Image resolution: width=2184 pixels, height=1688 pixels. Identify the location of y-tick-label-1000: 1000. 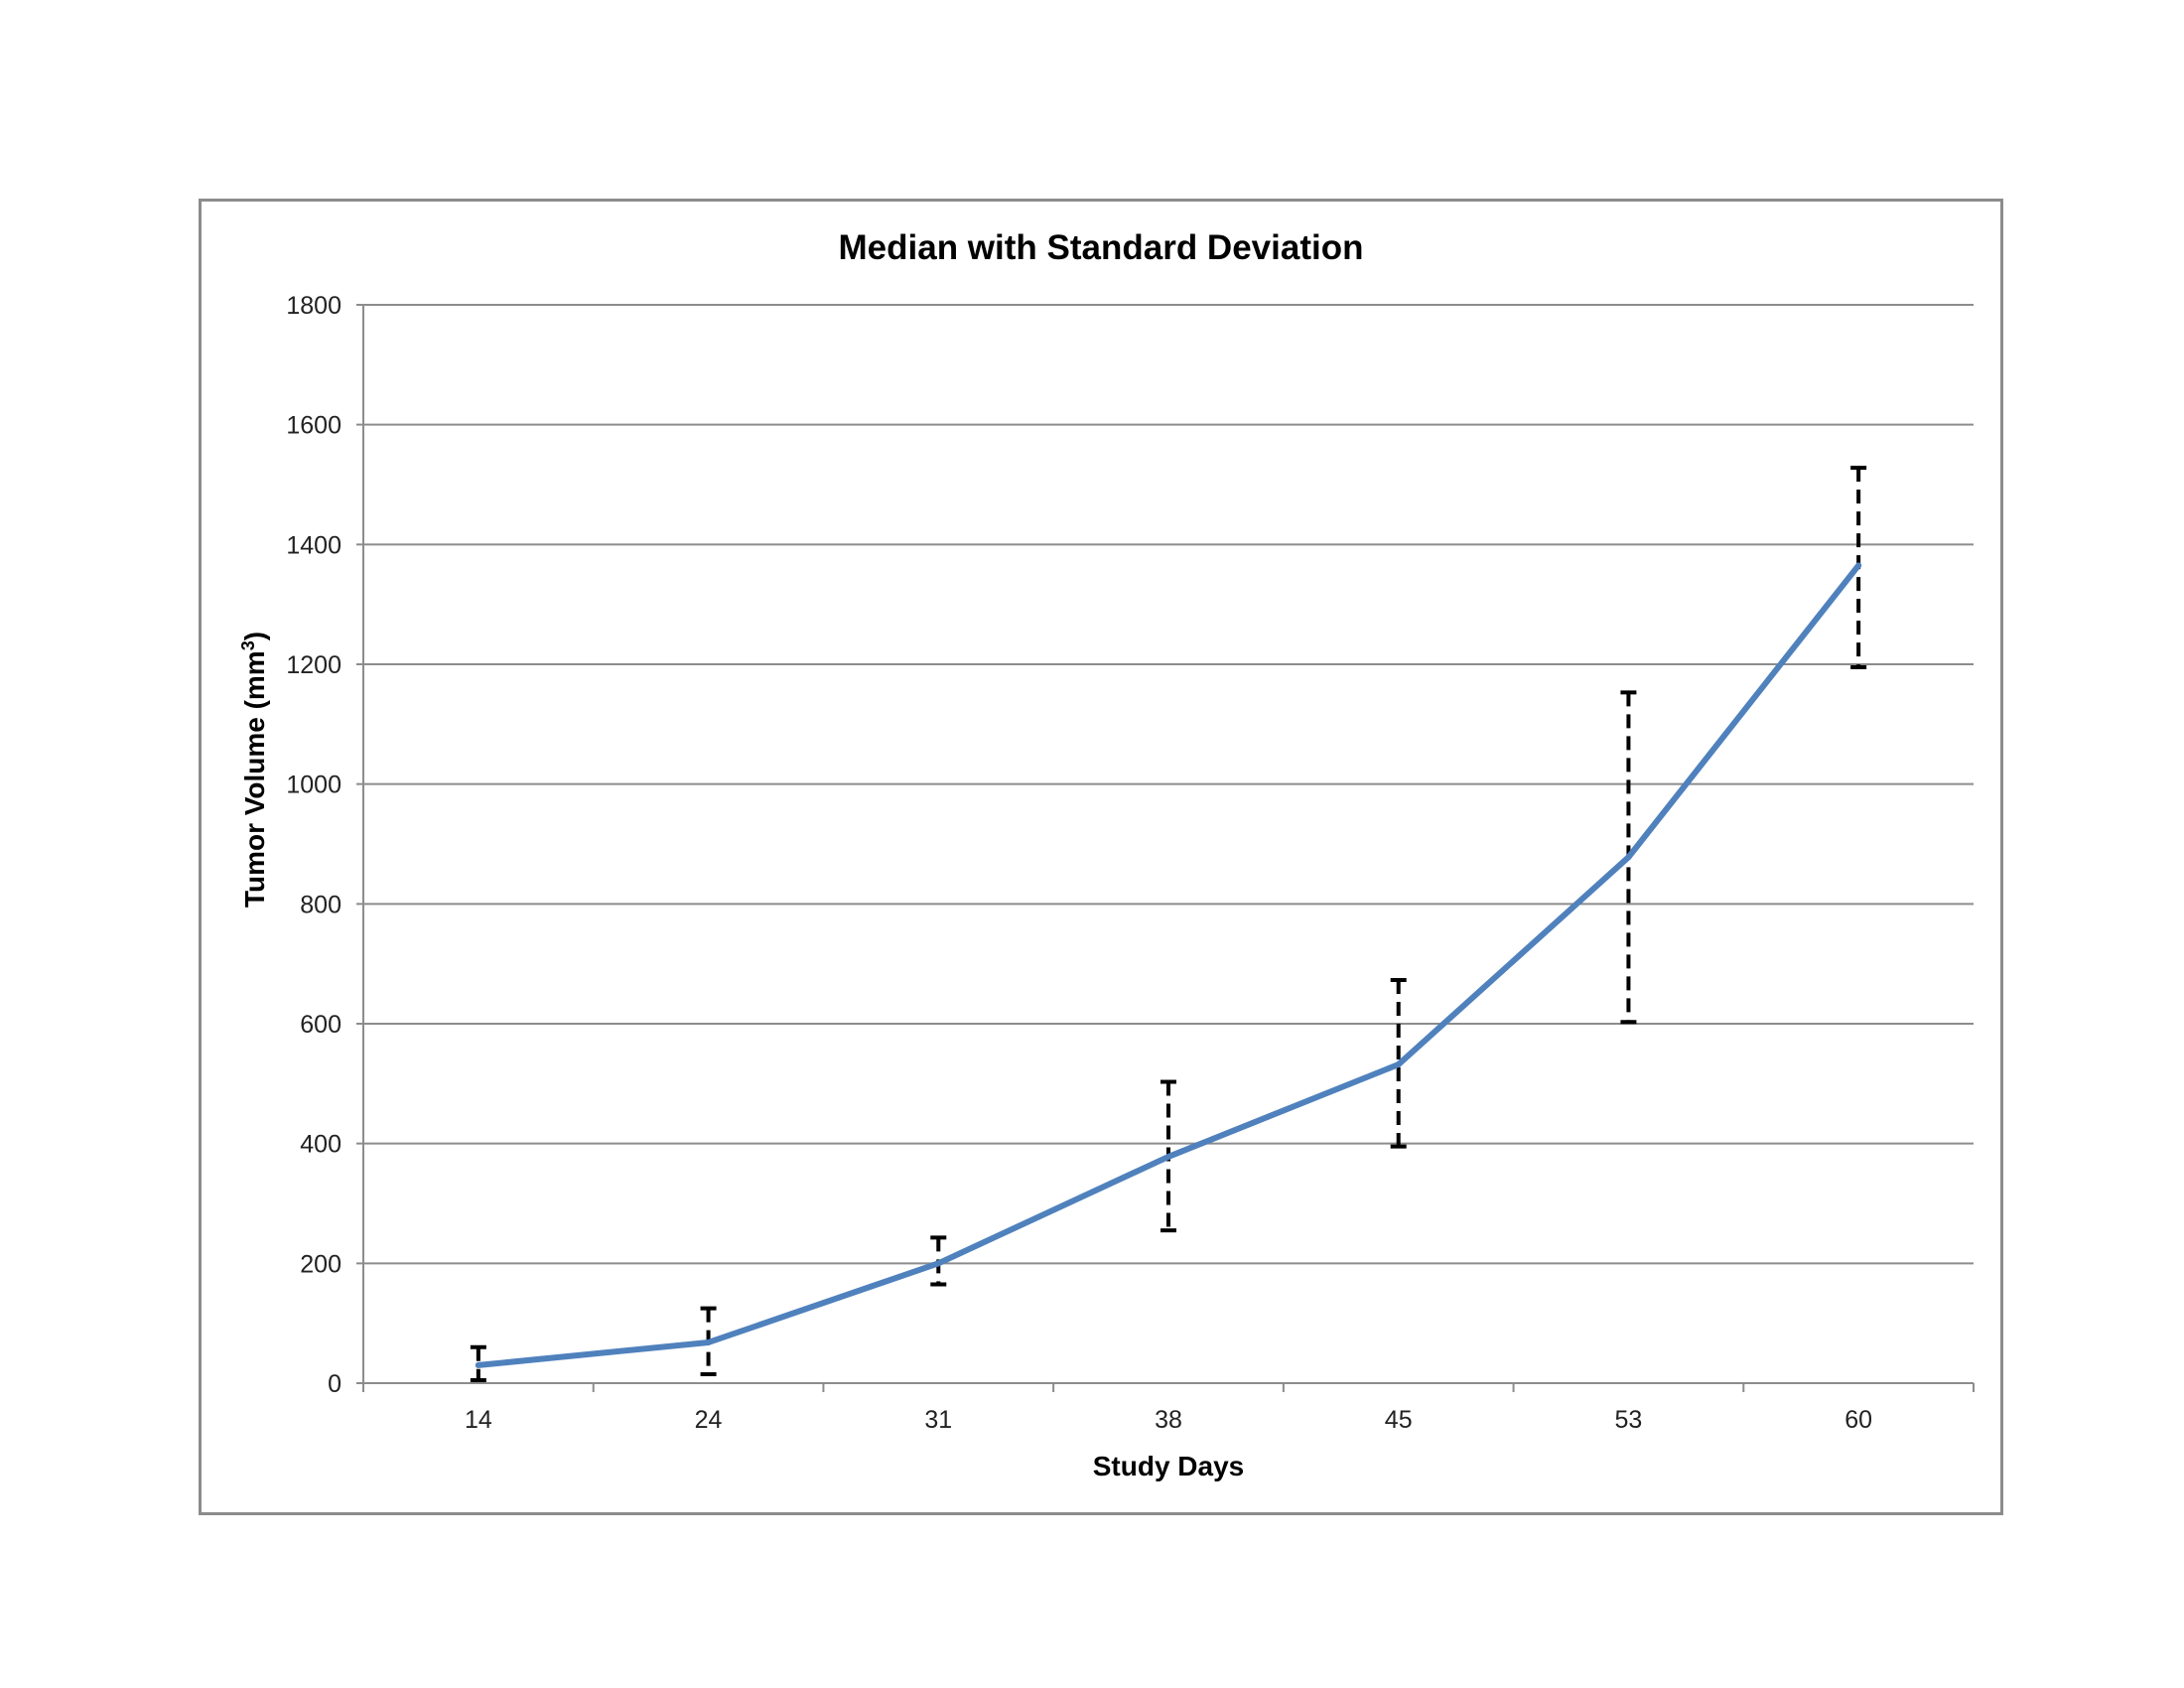
(313, 785).